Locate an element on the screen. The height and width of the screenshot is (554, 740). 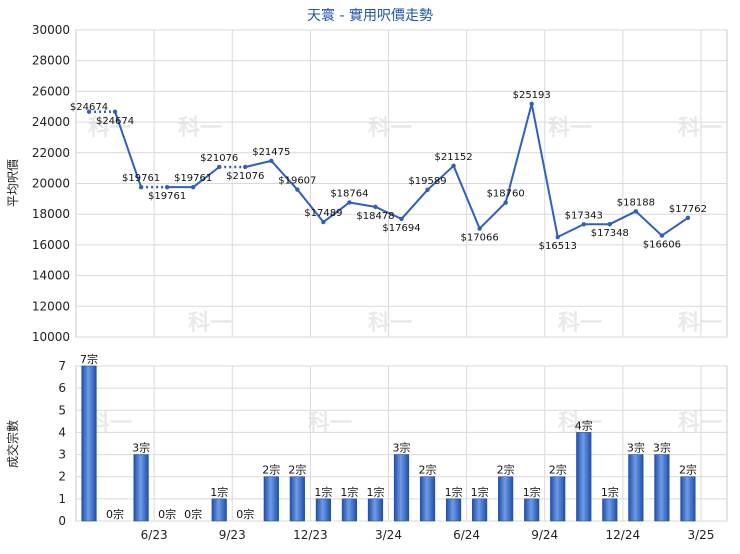
price-point-label: $16606 is located at coordinates (662, 245).